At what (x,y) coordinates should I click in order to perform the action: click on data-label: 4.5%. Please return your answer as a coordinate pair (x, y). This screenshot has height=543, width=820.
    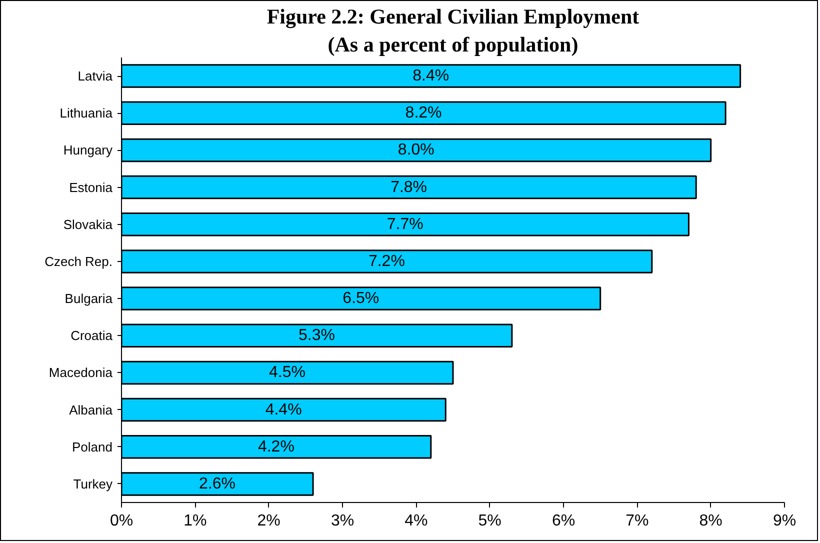
    Looking at the image, I should click on (287, 373).